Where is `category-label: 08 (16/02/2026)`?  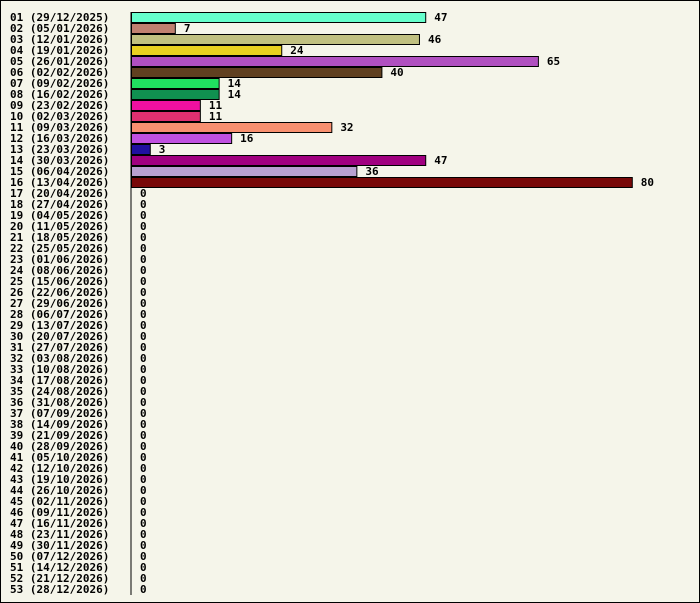 category-label: 08 (16/02/2026) is located at coordinates (59, 94).